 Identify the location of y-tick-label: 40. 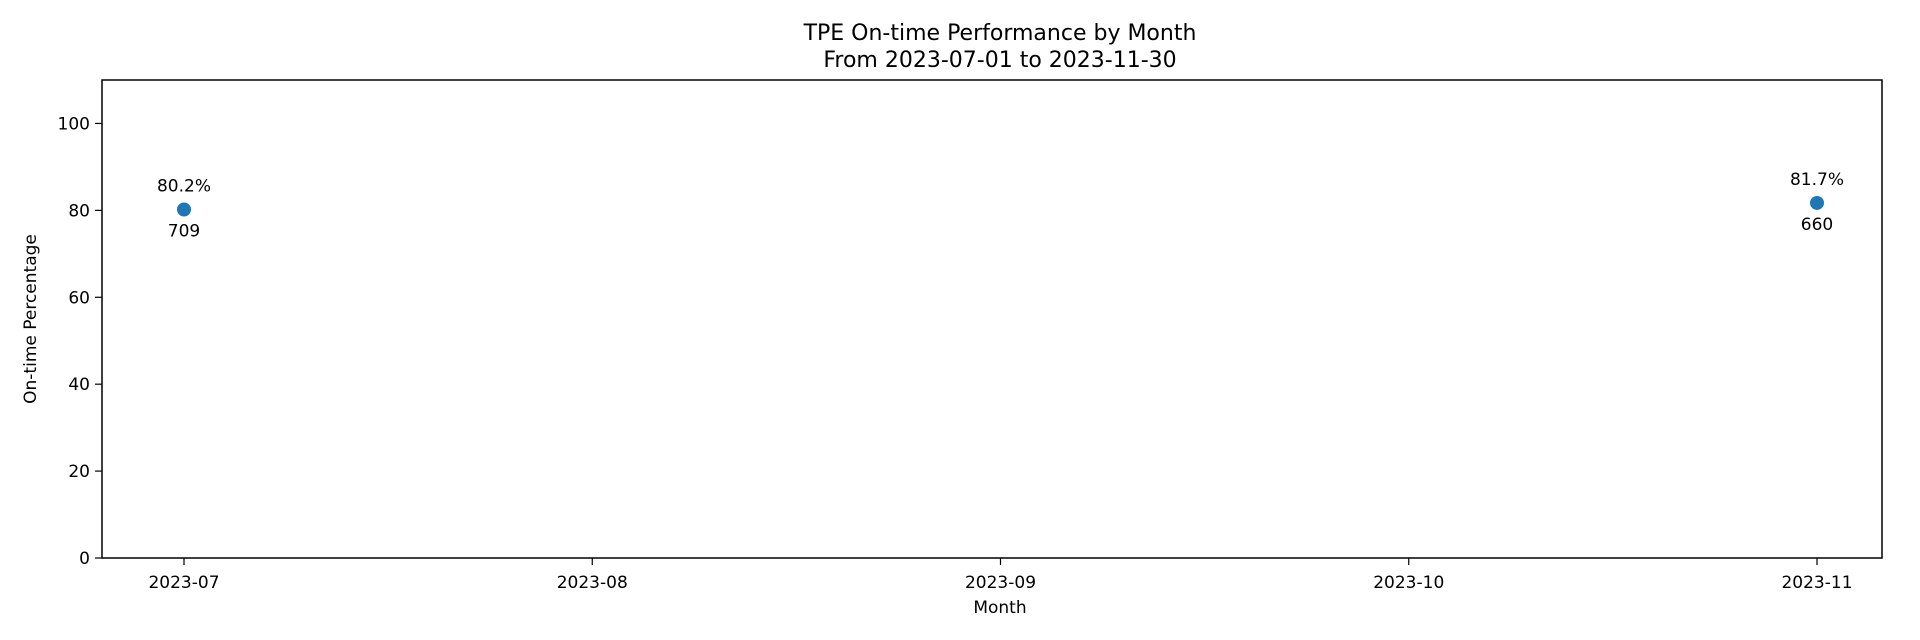
(79, 385).